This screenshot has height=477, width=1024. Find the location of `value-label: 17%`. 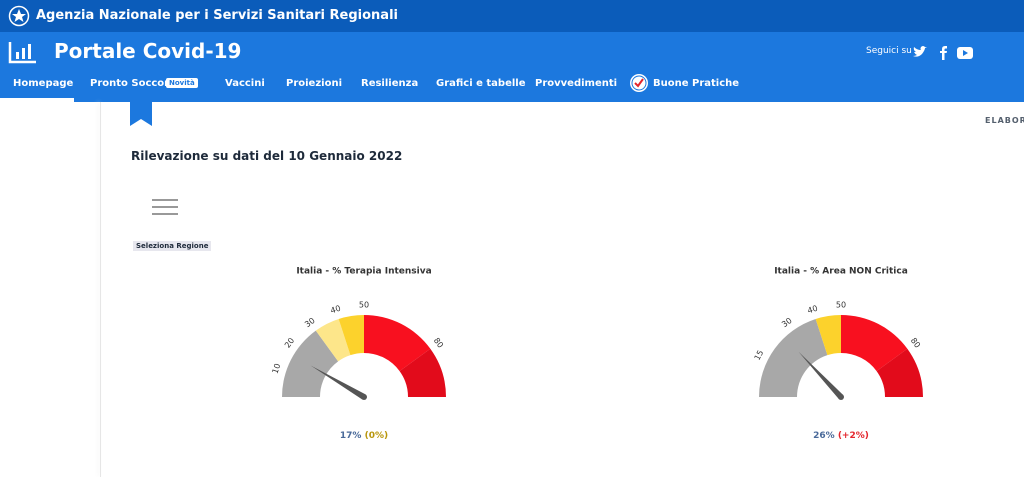

value-label: 17% is located at coordinates (351, 436).